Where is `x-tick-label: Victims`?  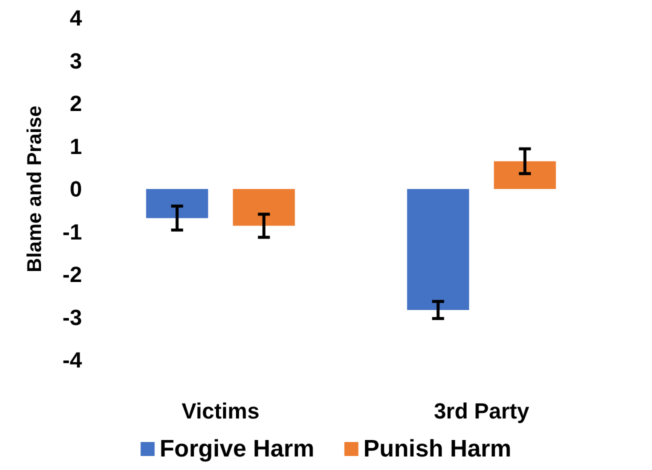
x-tick-label: Victims is located at coordinates (221, 411).